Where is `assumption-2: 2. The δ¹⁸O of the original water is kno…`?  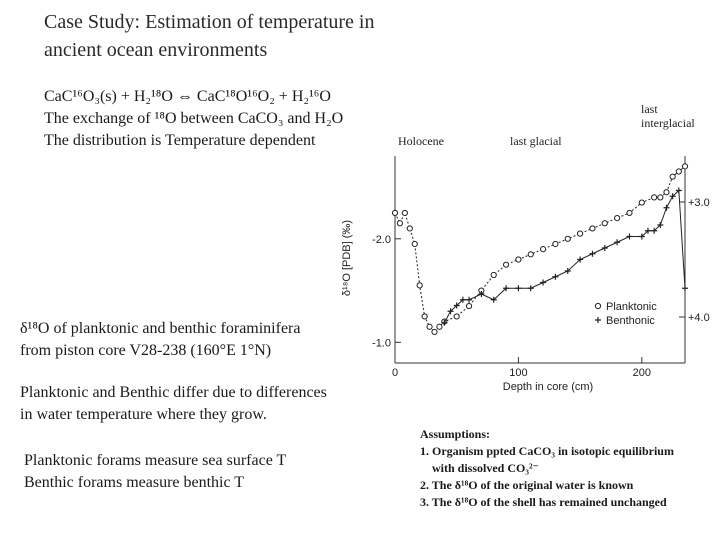 assumption-2: 2. The δ¹⁸O of the original water is kno… is located at coordinates (527, 485).